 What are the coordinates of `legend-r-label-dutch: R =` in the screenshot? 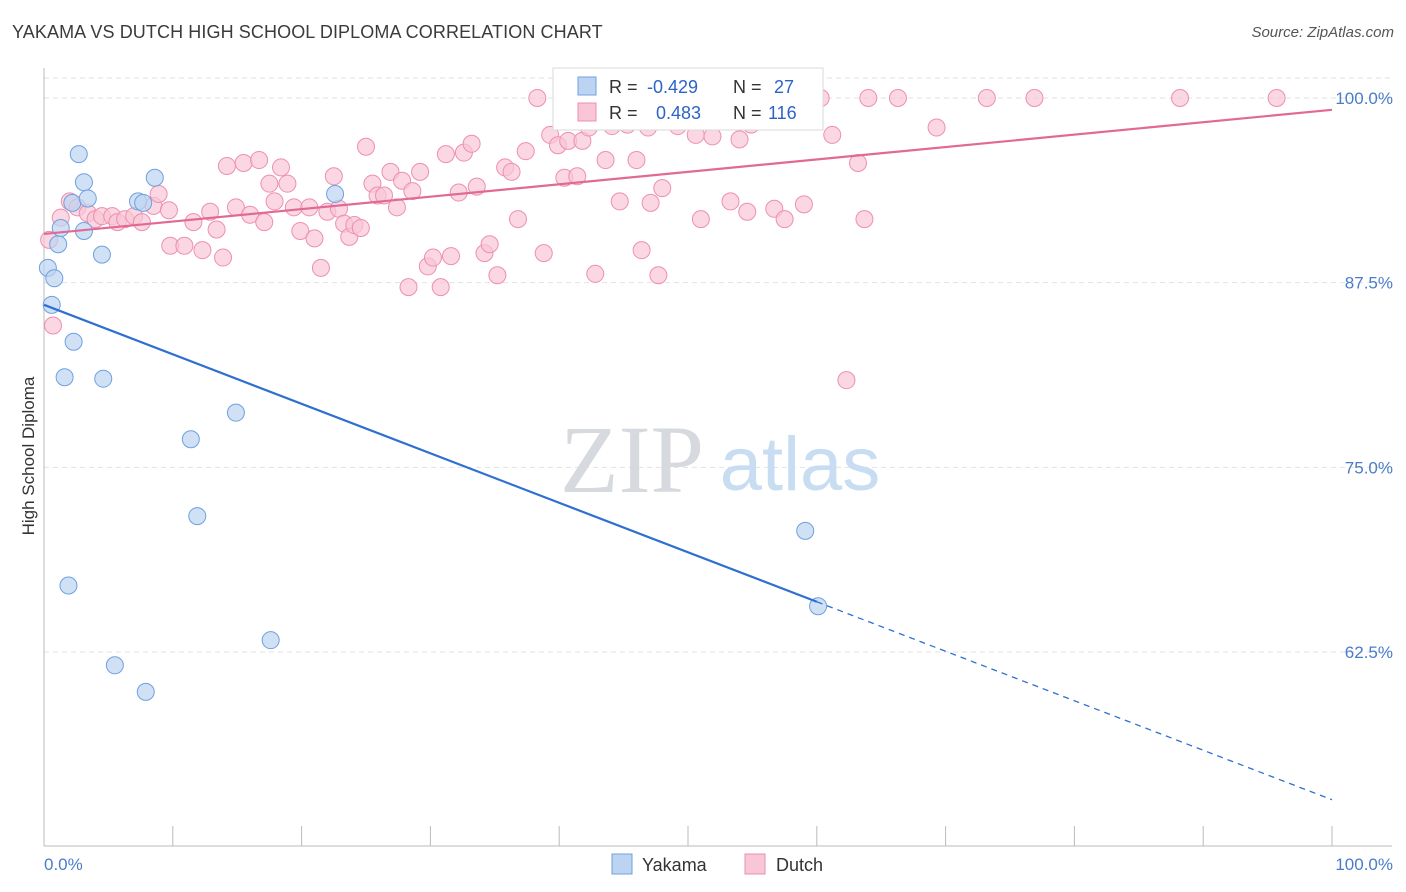 It's located at (623, 113).